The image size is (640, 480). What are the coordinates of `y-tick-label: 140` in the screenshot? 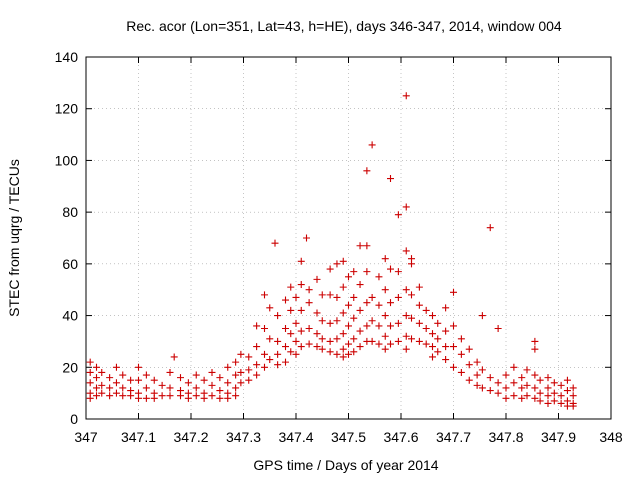 It's located at (67, 57).